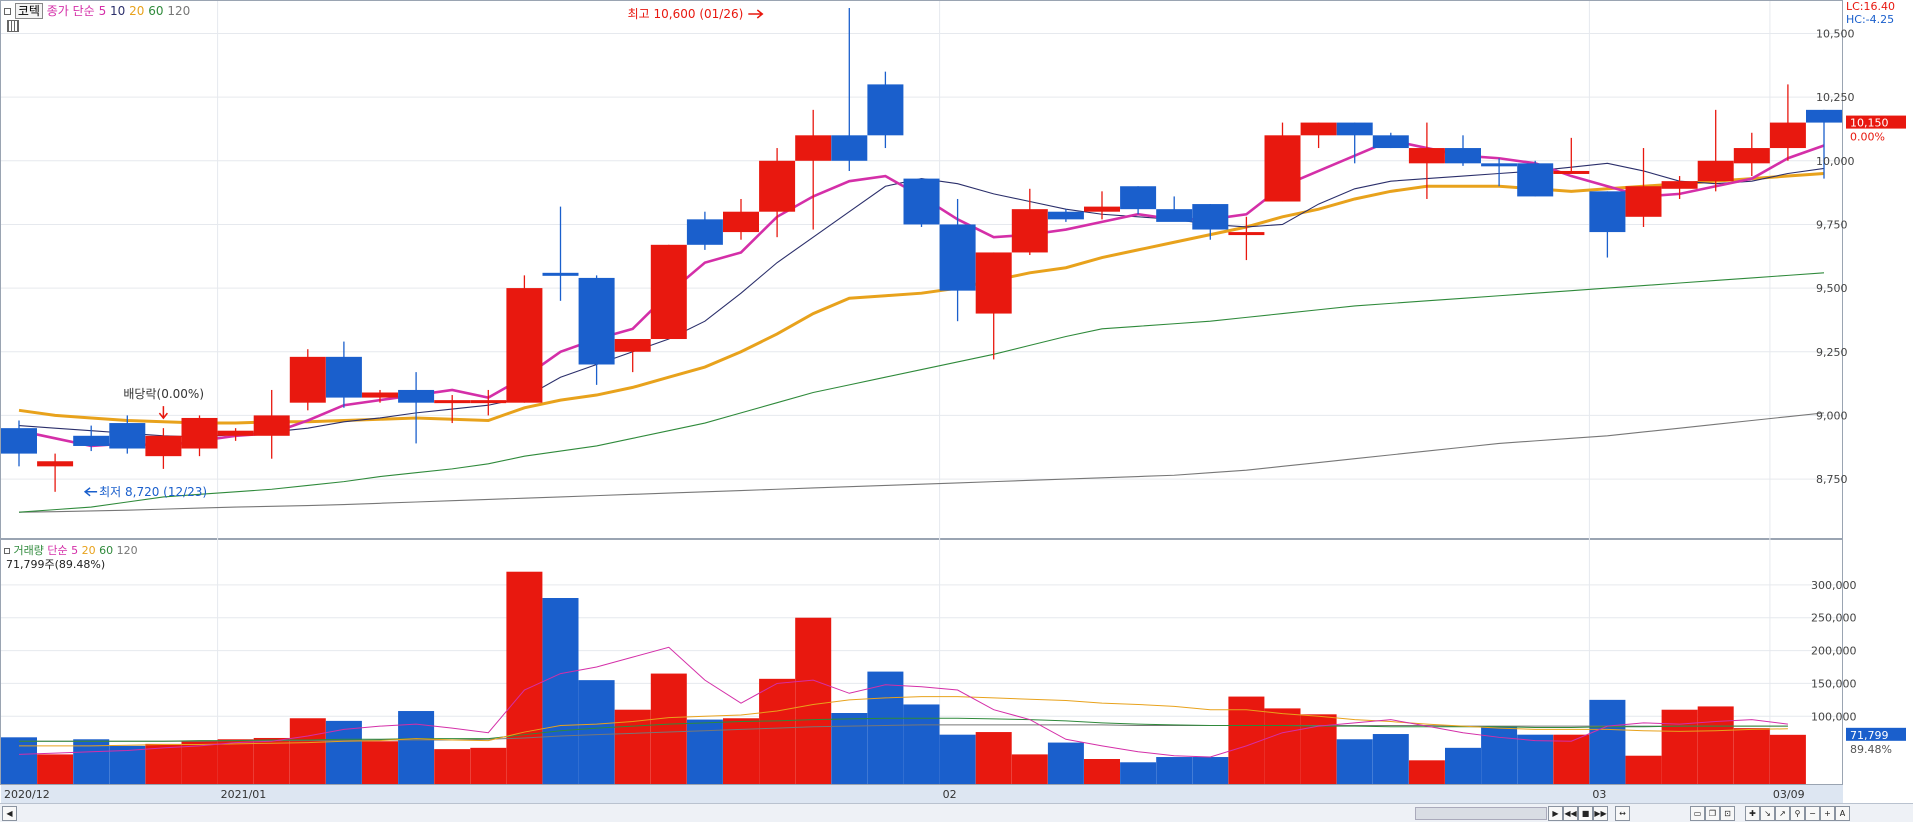 This screenshot has width=1913, height=822. I want to click on volume-header: 거래량 단순 5 20 60 120, so click(71, 550).